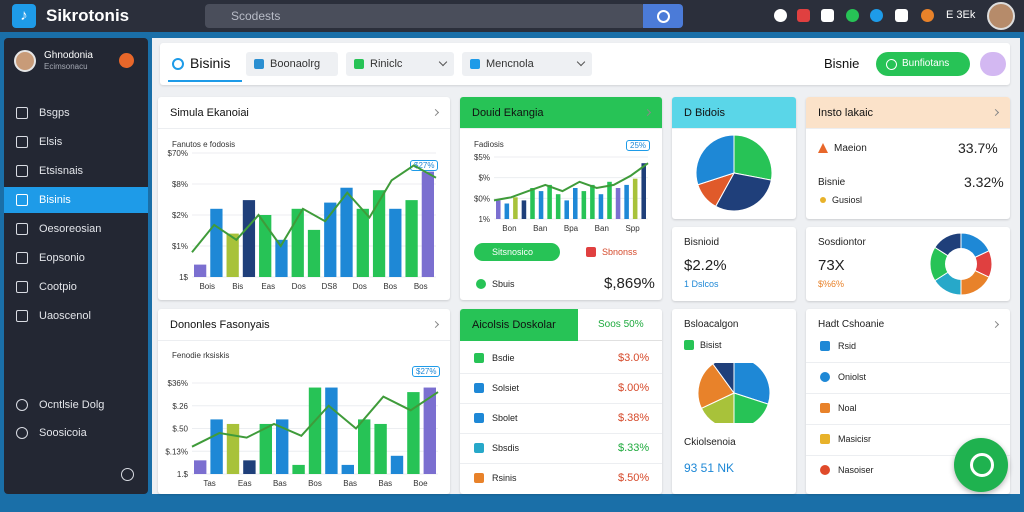 The width and height of the screenshot is (1024, 512). What do you see at coordinates (993, 64) in the screenshot?
I see `profile-button` at bounding box center [993, 64].